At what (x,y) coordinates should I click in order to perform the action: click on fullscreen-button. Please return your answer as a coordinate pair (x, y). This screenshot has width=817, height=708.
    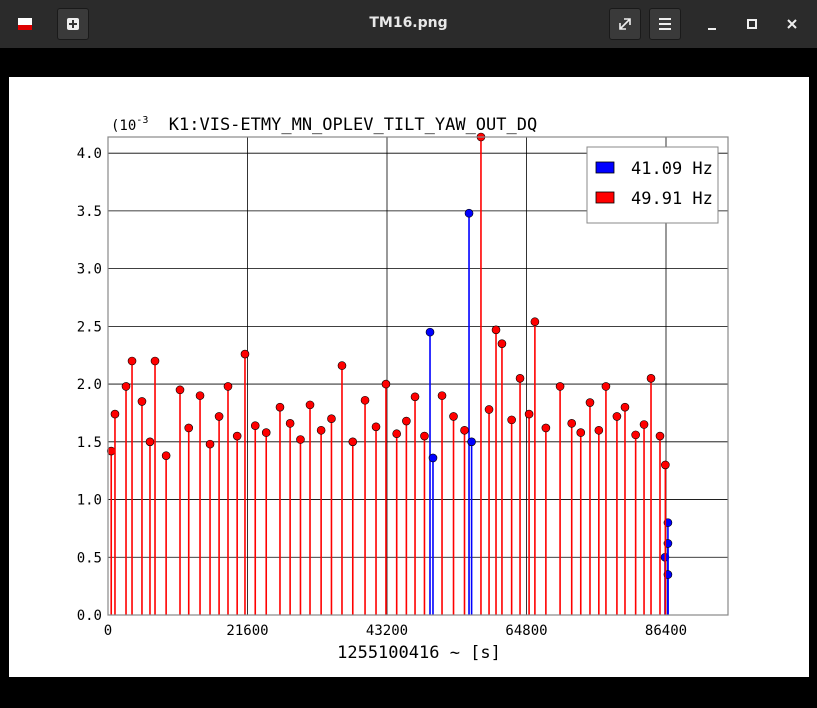
    Looking at the image, I should click on (625, 24).